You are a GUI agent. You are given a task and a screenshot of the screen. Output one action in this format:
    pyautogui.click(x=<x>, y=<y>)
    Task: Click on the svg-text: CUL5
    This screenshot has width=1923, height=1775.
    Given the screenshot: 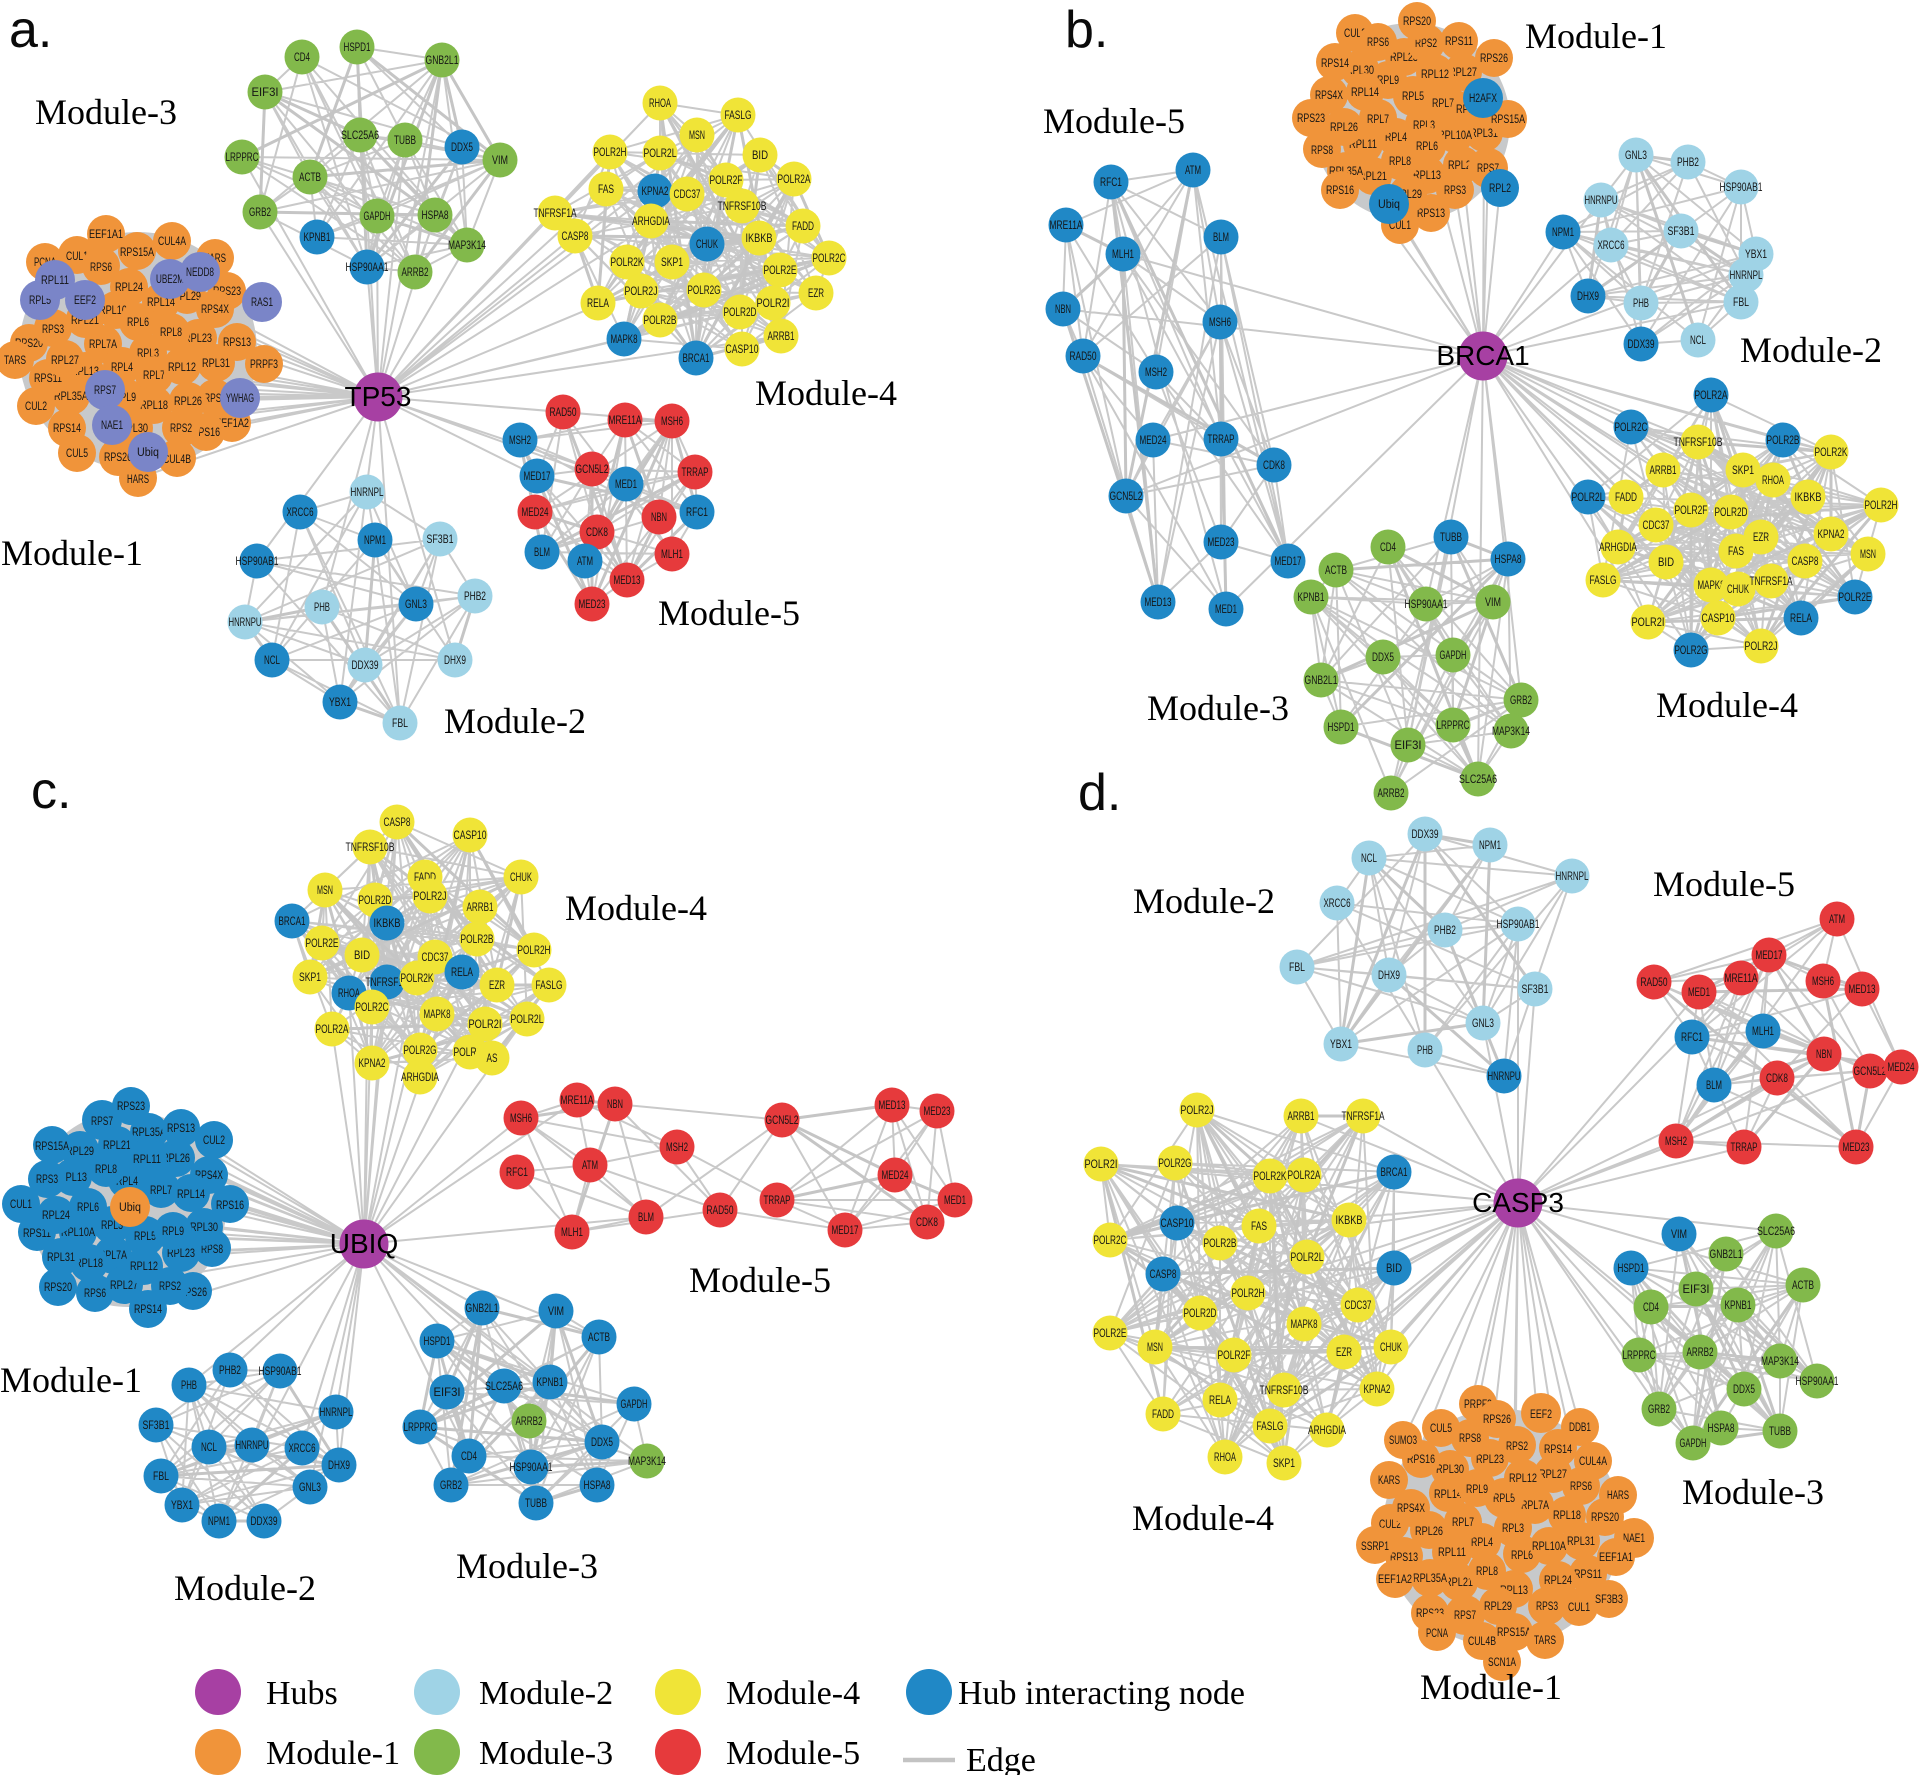 What is the action you would take?
    pyautogui.click(x=1441, y=1428)
    